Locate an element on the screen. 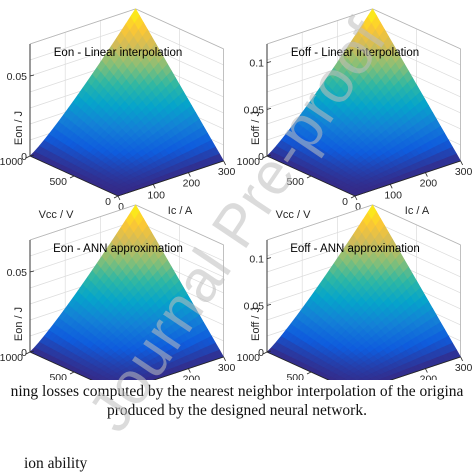 Image resolution: width=474 pixels, height=474 pixels. caption-line-2: produced by the designed neural network. is located at coordinates (237, 410).